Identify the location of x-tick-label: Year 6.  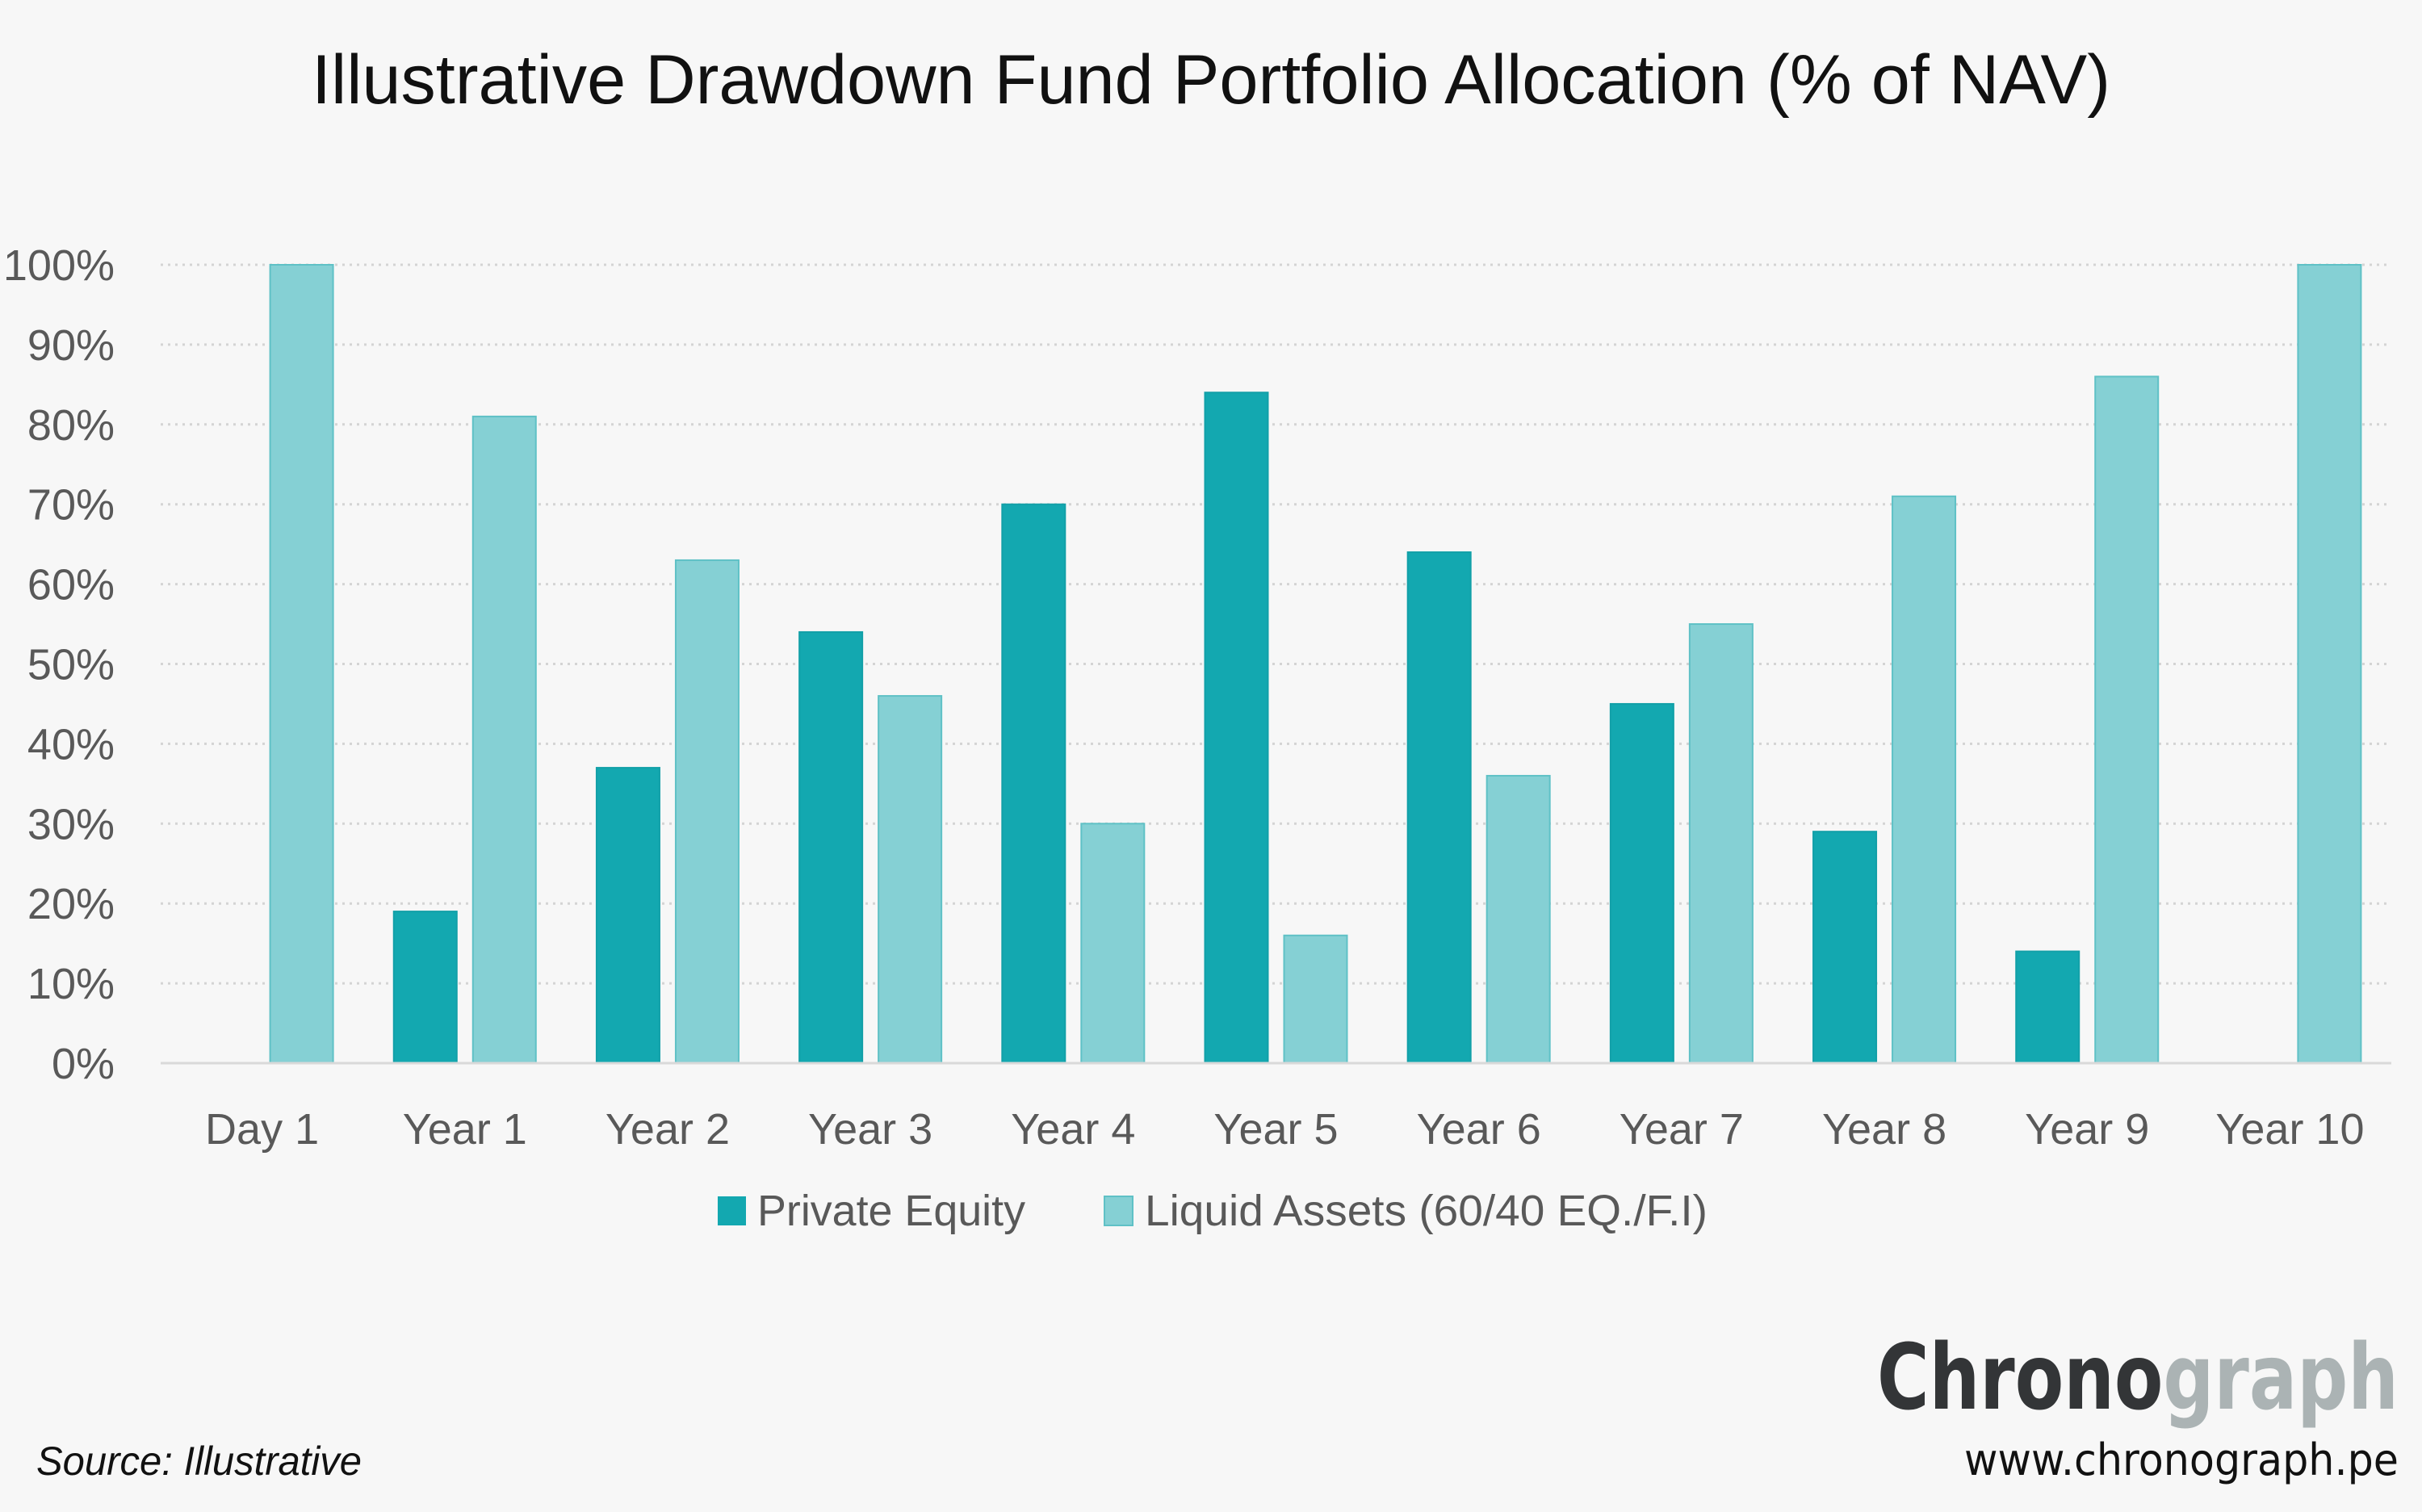
(1479, 1129).